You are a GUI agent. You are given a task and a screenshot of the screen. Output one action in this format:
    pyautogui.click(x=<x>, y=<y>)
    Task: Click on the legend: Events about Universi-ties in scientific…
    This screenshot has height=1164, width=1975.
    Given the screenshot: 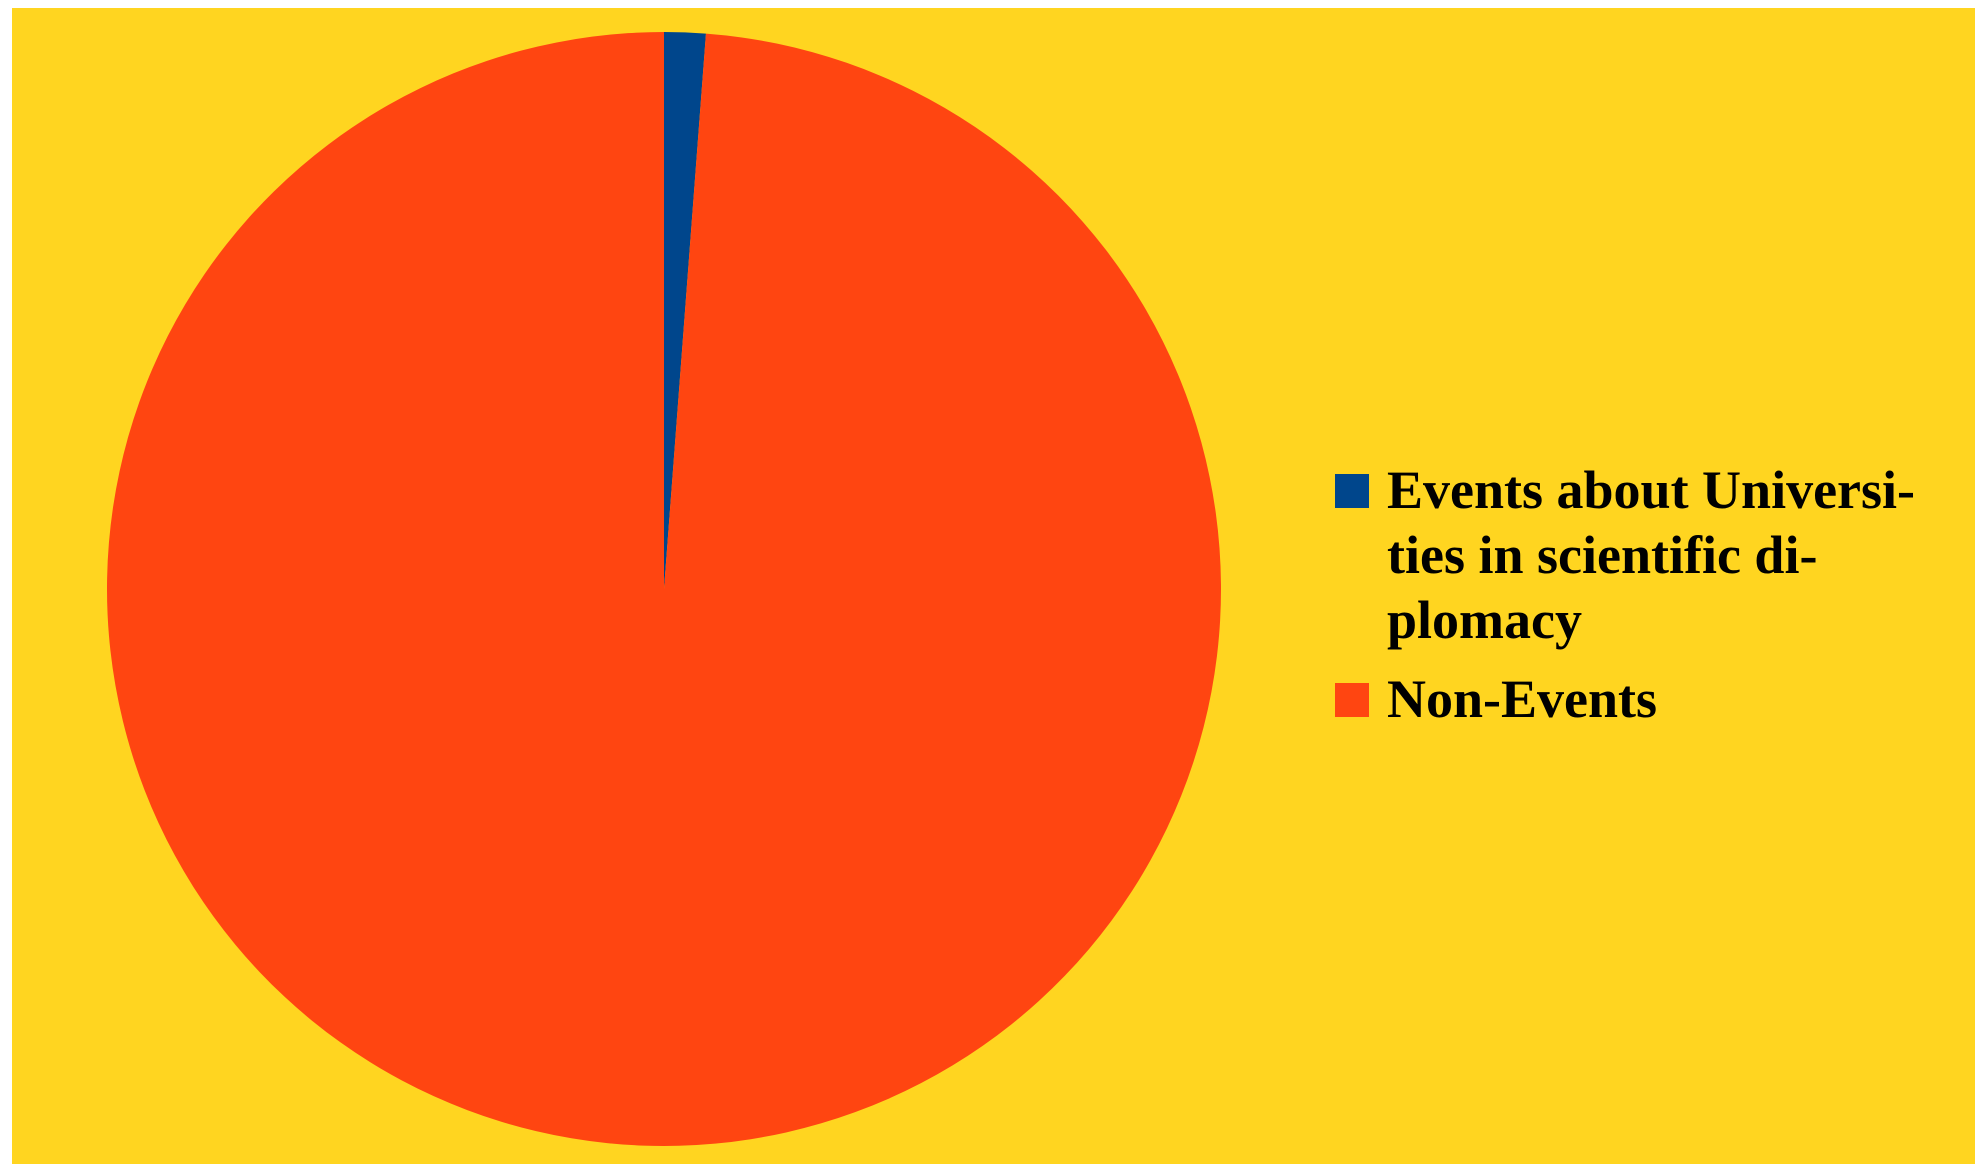 What is the action you would take?
    pyautogui.click(x=1655, y=602)
    